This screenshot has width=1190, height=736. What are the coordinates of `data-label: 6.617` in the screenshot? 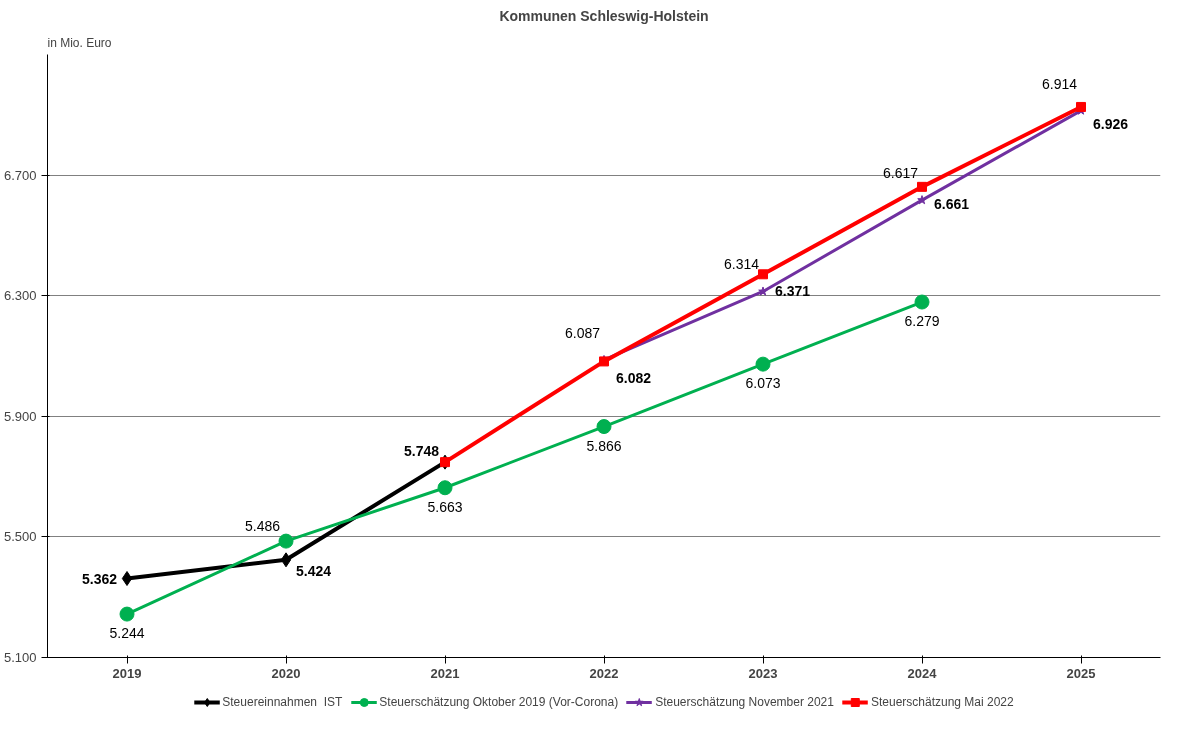 It's located at (900, 173).